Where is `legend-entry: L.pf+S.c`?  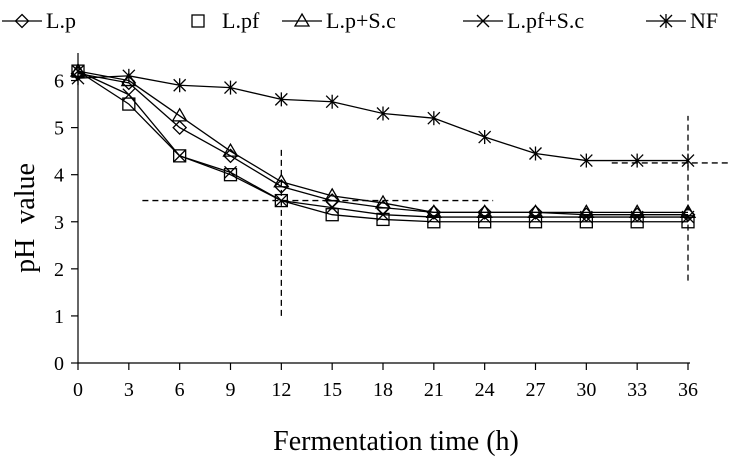
legend-entry: L.pf+S.c is located at coordinates (523, 20).